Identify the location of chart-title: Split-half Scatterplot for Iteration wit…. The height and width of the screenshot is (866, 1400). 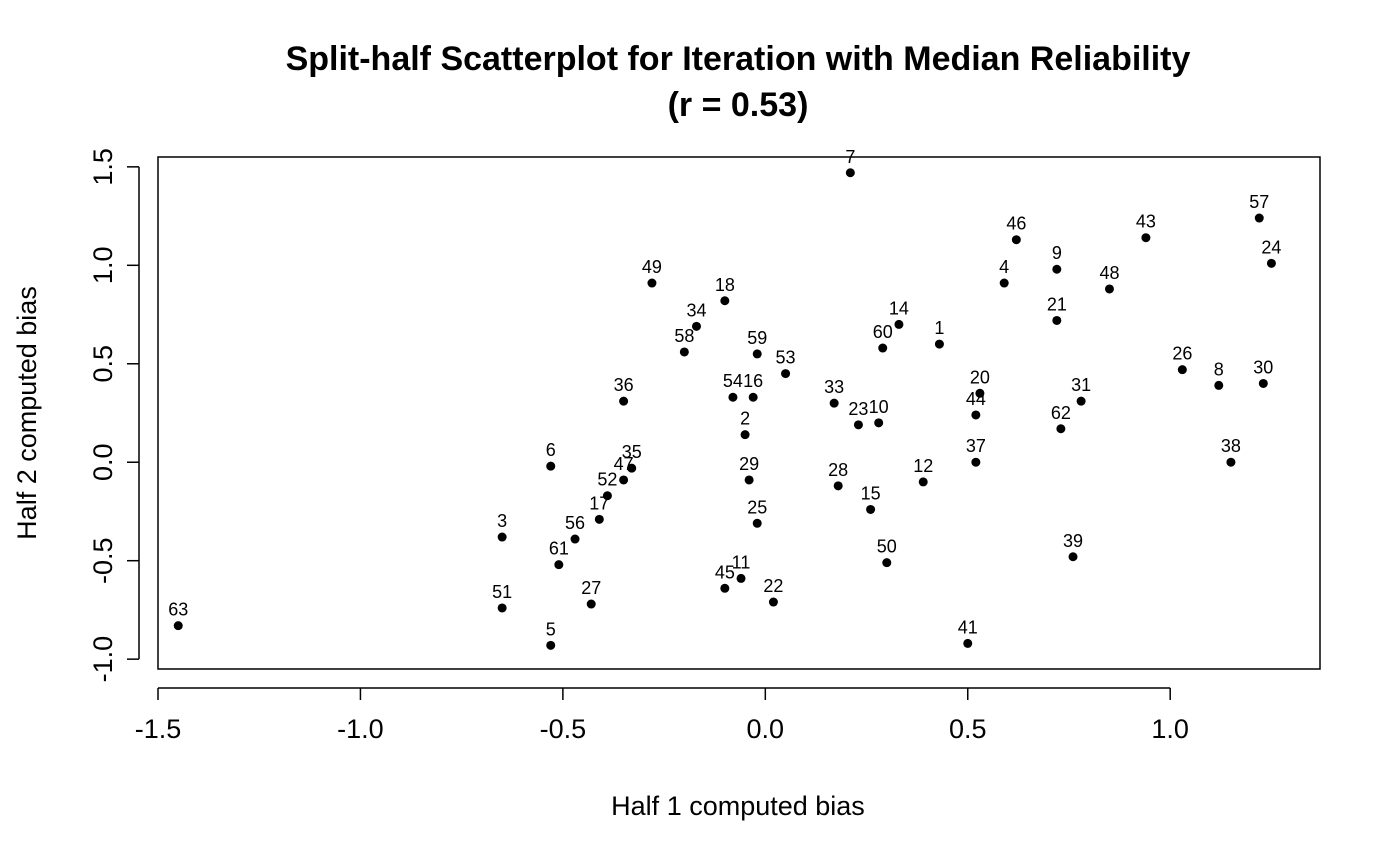
(738, 59).